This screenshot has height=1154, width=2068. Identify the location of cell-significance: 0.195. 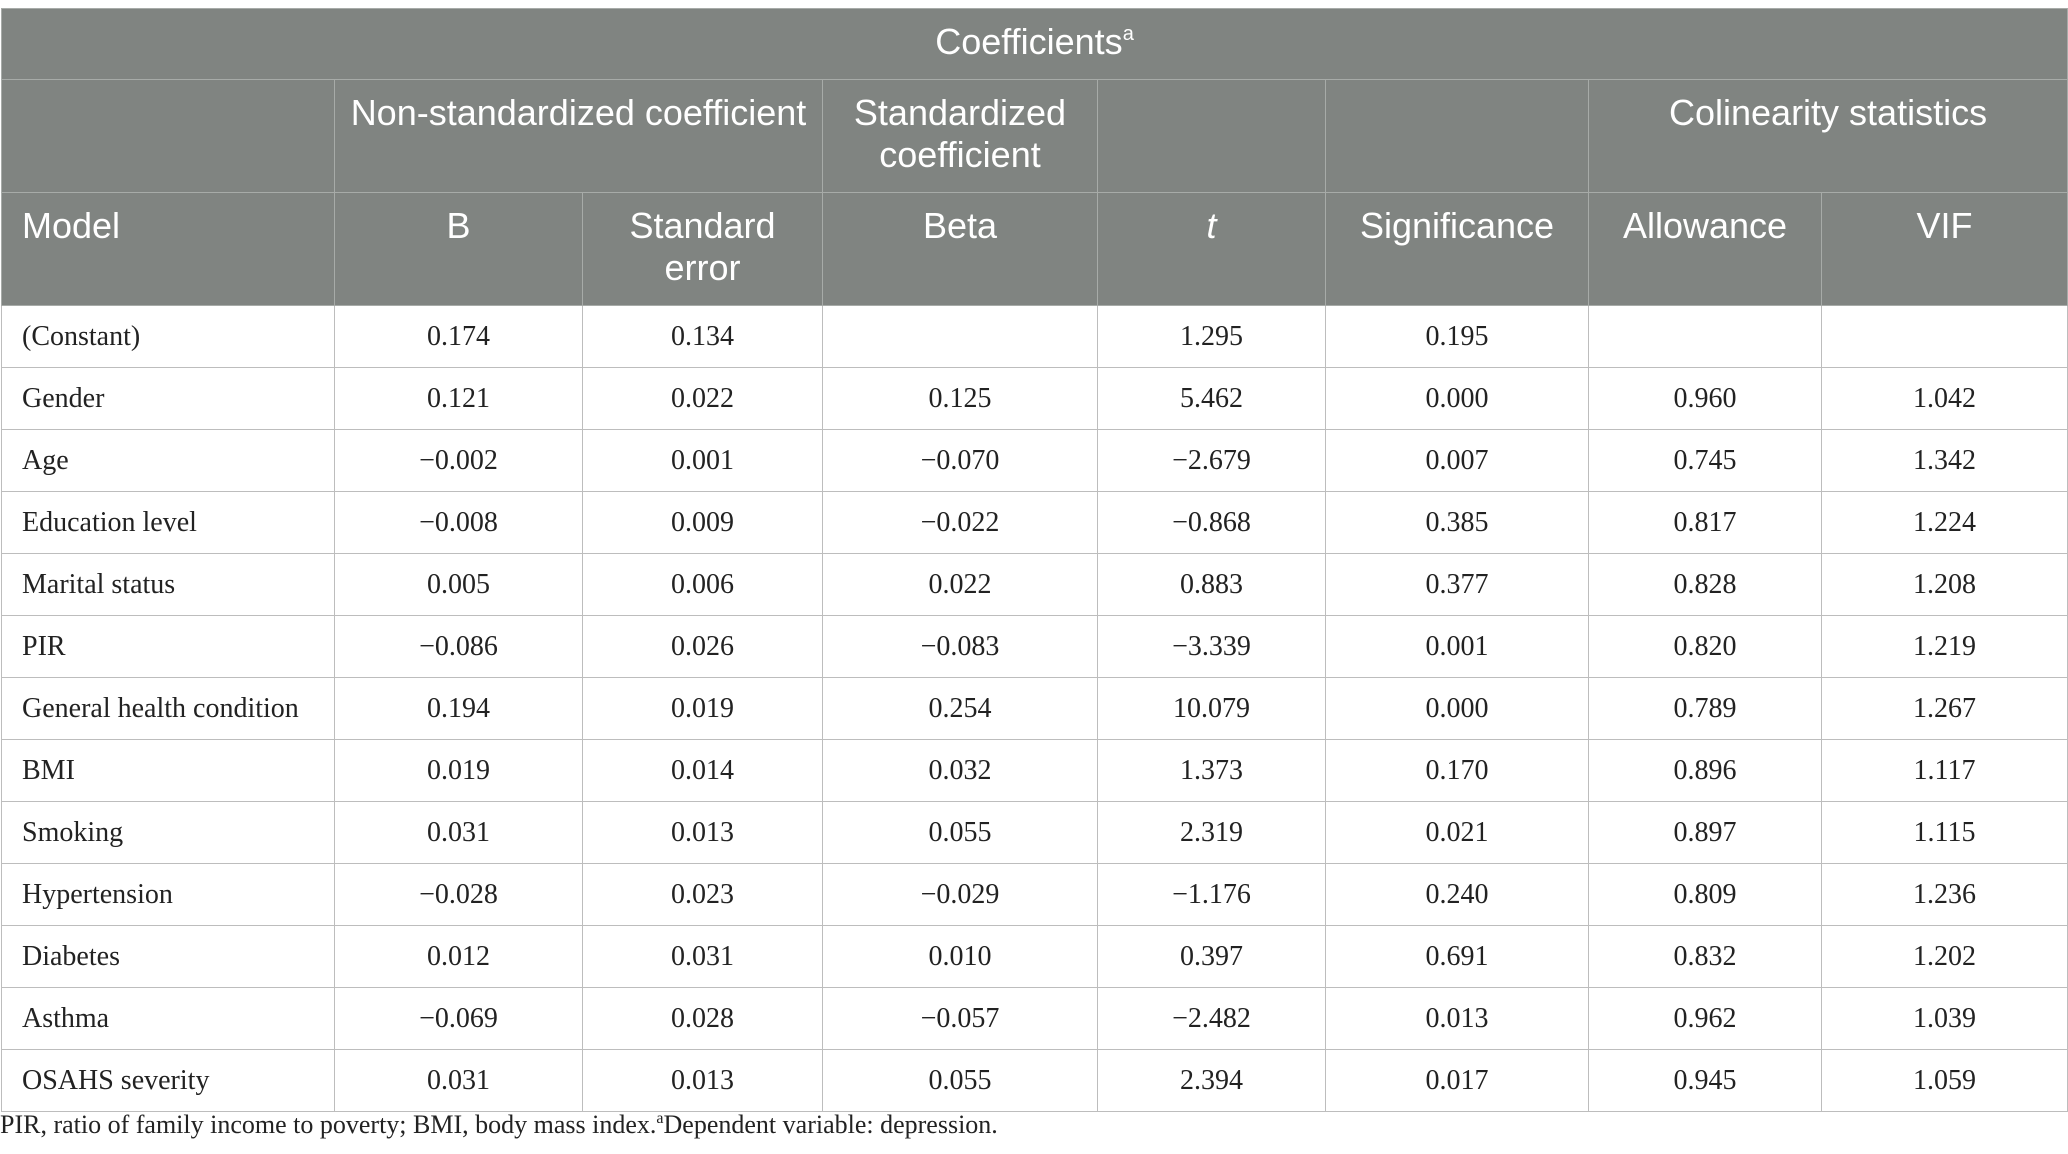
(1457, 336).